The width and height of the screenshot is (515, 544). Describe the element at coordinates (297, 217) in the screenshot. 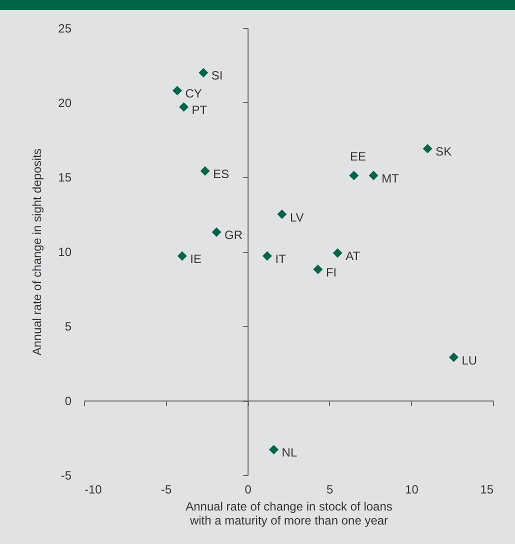

I see `annotation: LV` at that location.